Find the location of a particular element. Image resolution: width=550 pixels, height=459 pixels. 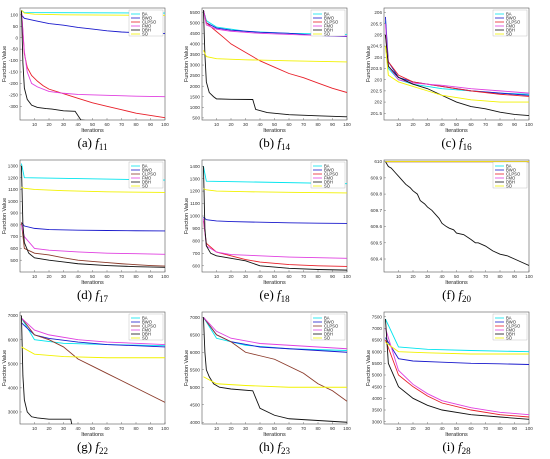

y-tick-label: 2500 is located at coordinates (195, 75).